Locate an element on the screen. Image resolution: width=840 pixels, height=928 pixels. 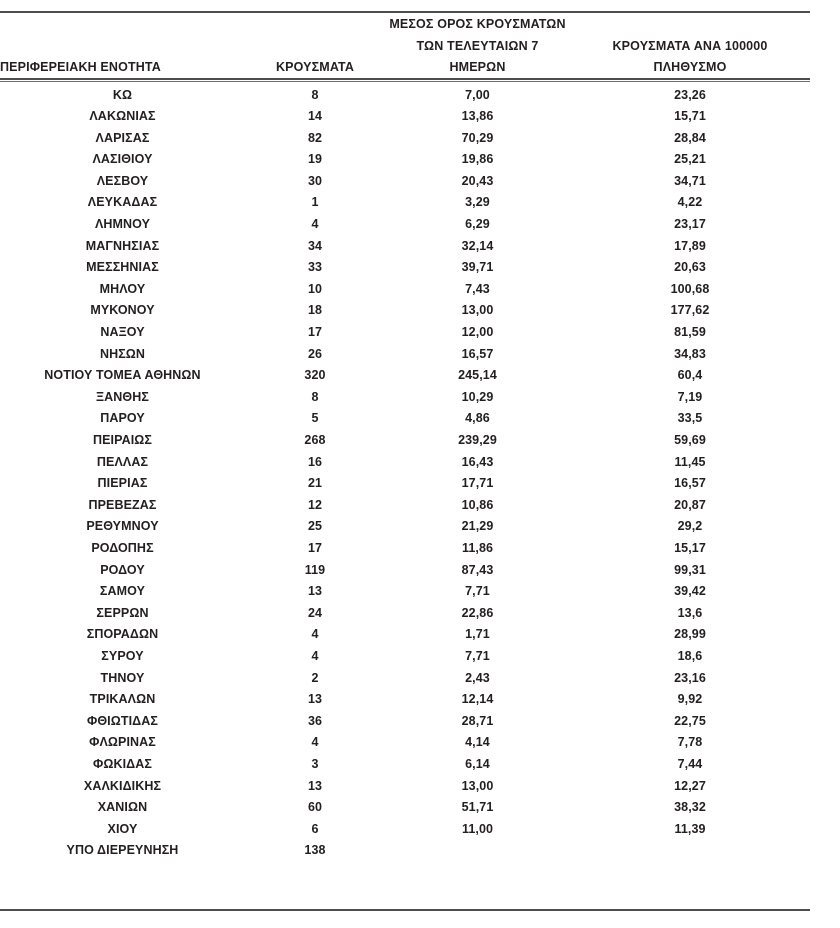
cell-per100k: 34,83 is located at coordinates (690, 353).